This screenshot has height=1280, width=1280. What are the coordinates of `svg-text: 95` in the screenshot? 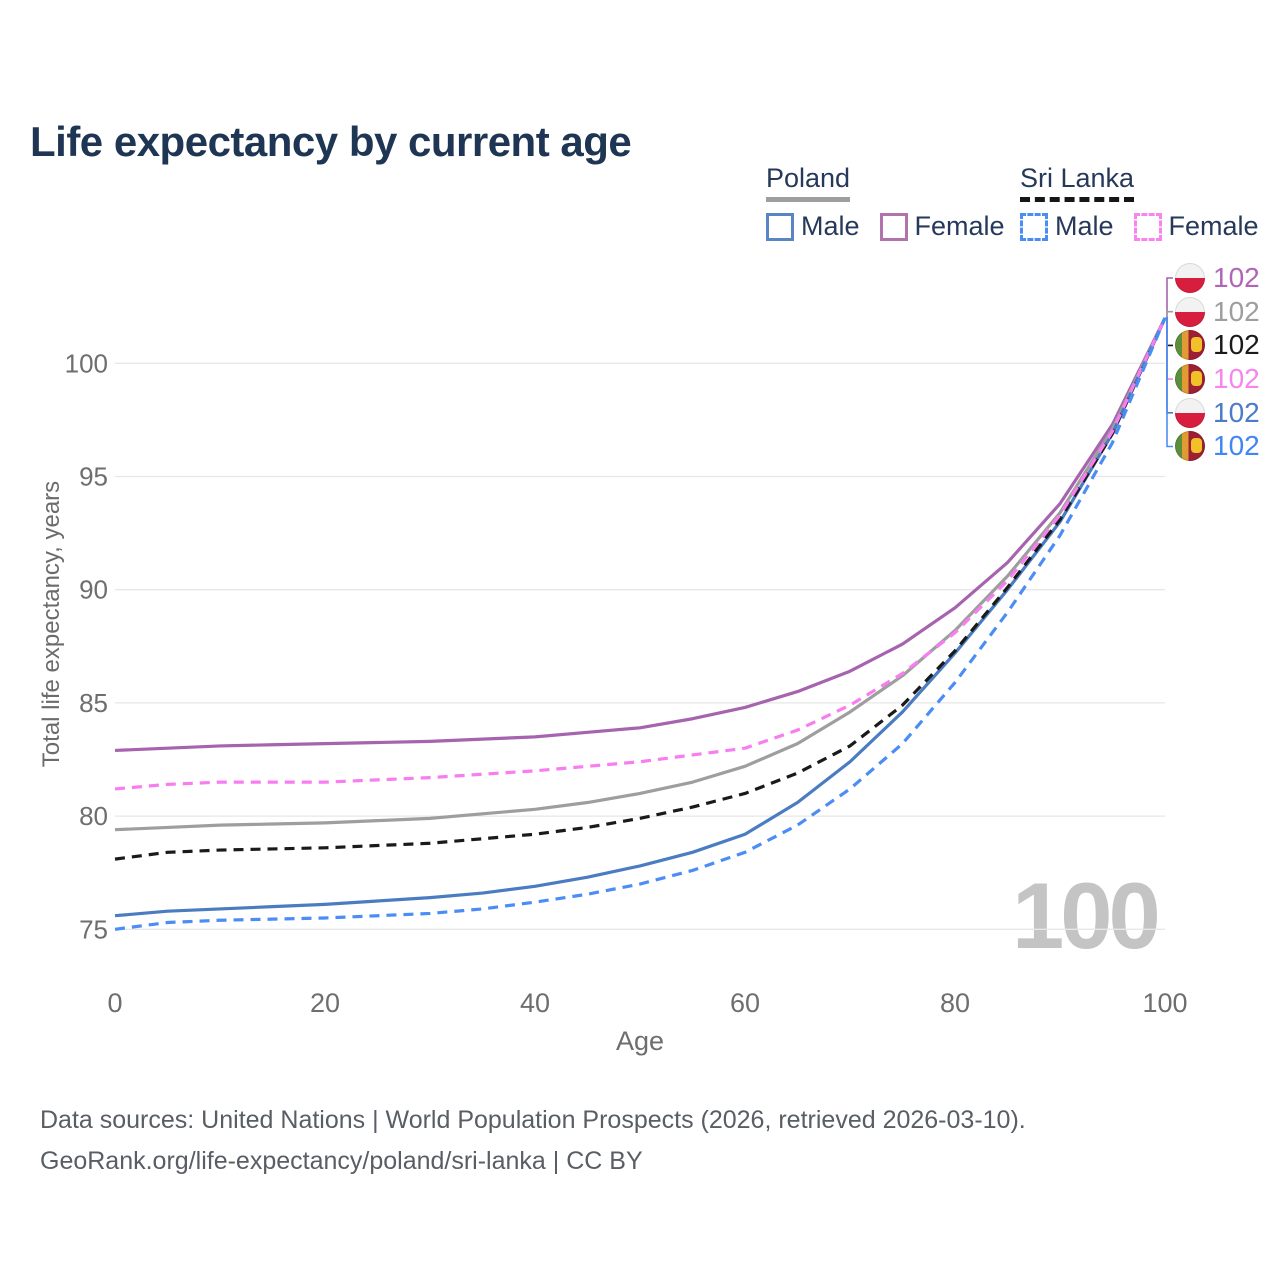 It's located at (93, 477).